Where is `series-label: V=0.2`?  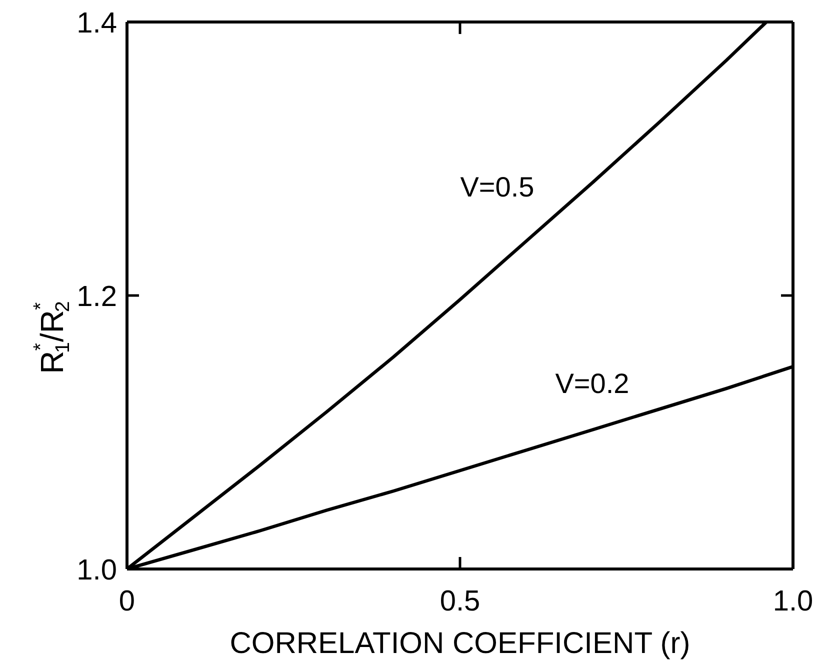 series-label: V=0.2 is located at coordinates (592, 384).